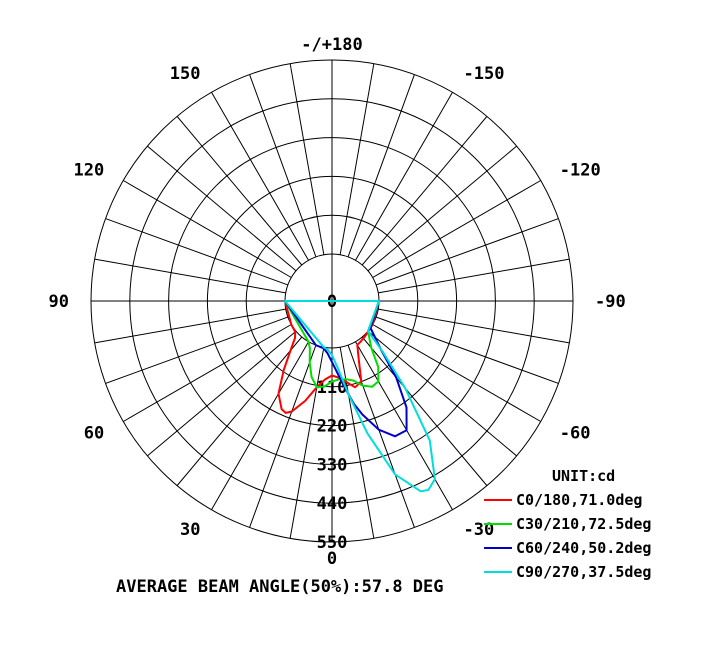 The image size is (713, 650). I want to click on legend-entry: C90/270,37.5deg, so click(583, 572).